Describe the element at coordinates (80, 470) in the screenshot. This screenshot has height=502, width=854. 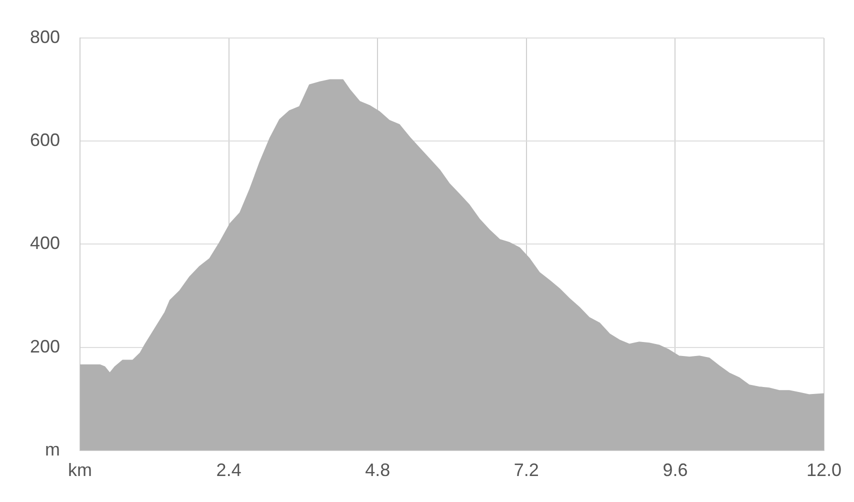
I see `x-tick-label: km` at that location.